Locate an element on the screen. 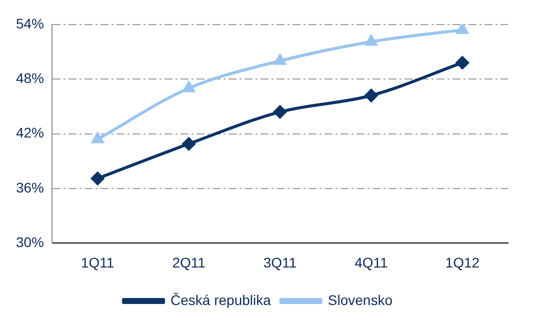 Image resolution: width=542 pixels, height=332 pixels. x-tick-label: 2Q11 is located at coordinates (189, 262).